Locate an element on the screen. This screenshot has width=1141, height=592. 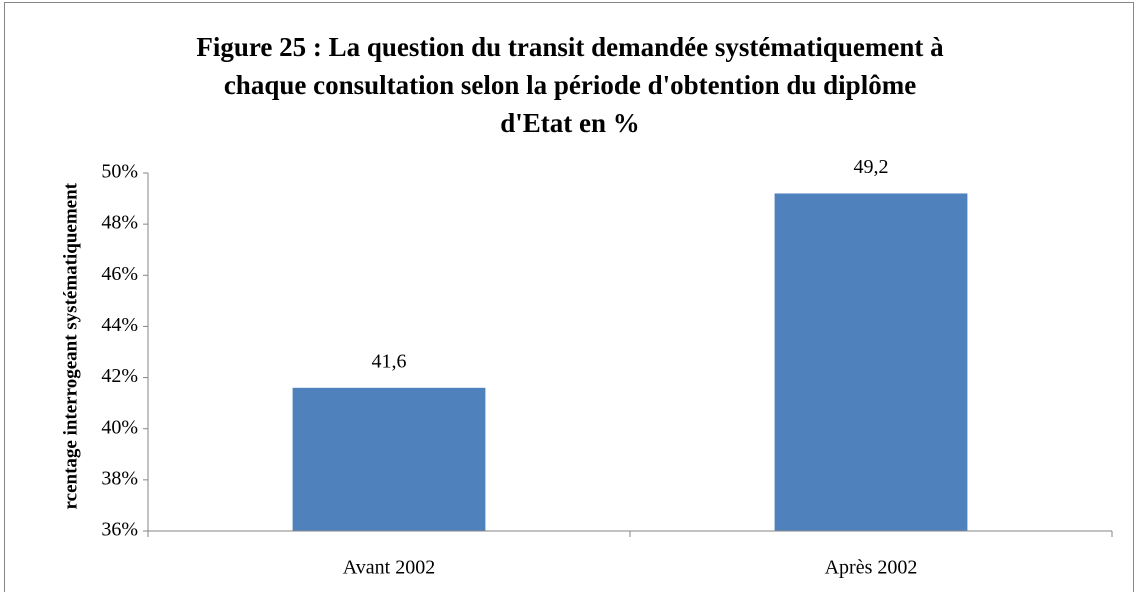
y-tick-label: 48% is located at coordinates (119, 223).